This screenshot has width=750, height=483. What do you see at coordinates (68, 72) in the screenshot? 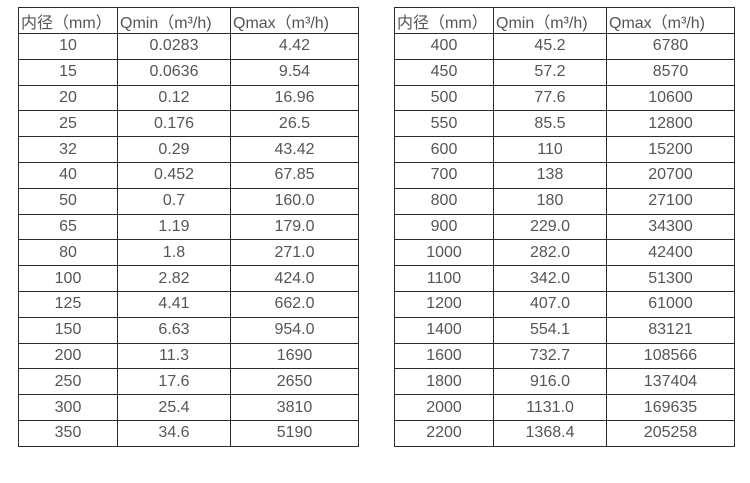
I see `table-cell: 15` at bounding box center [68, 72].